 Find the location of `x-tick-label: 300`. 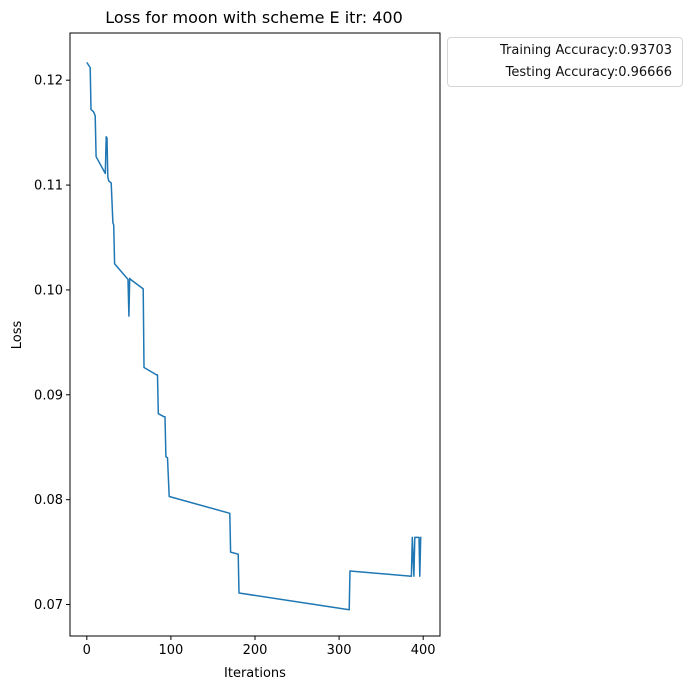

x-tick-label: 300 is located at coordinates (339, 650).